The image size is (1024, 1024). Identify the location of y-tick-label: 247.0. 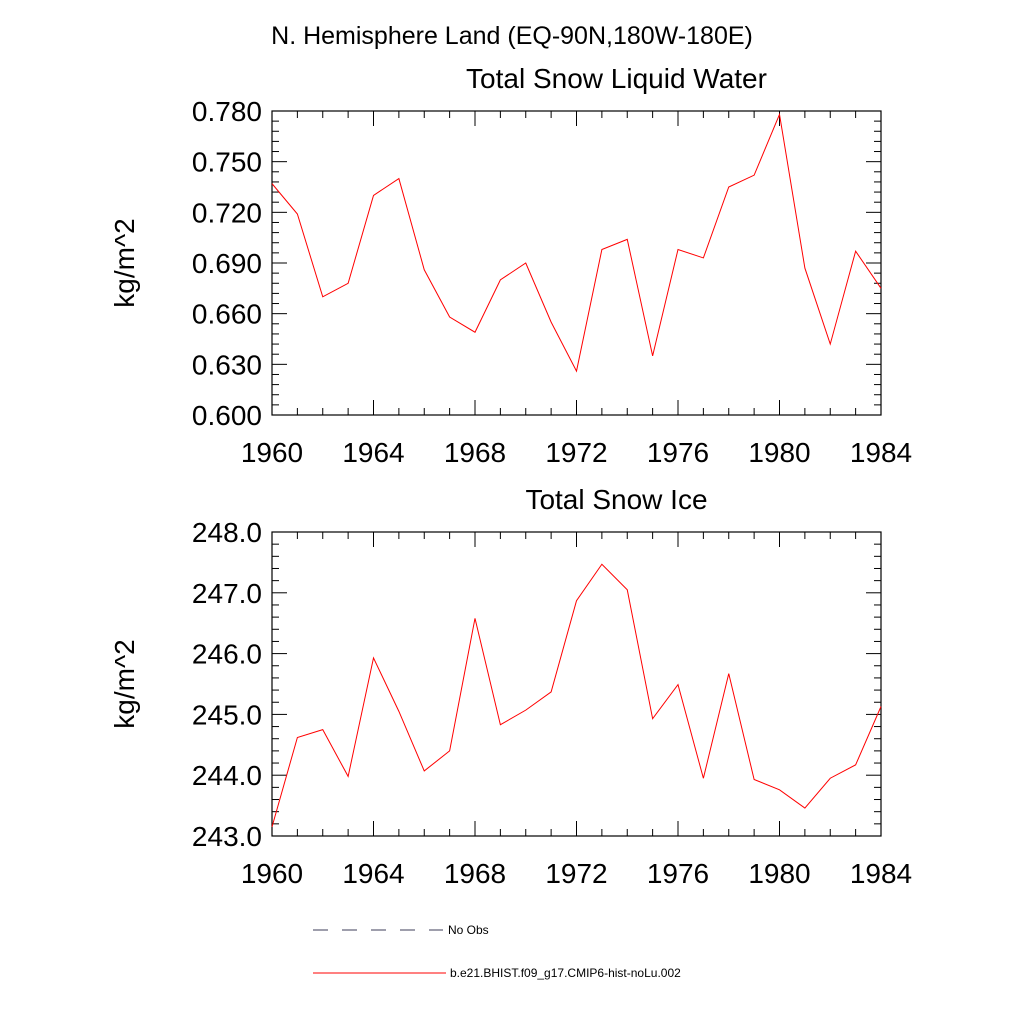
(227, 593).